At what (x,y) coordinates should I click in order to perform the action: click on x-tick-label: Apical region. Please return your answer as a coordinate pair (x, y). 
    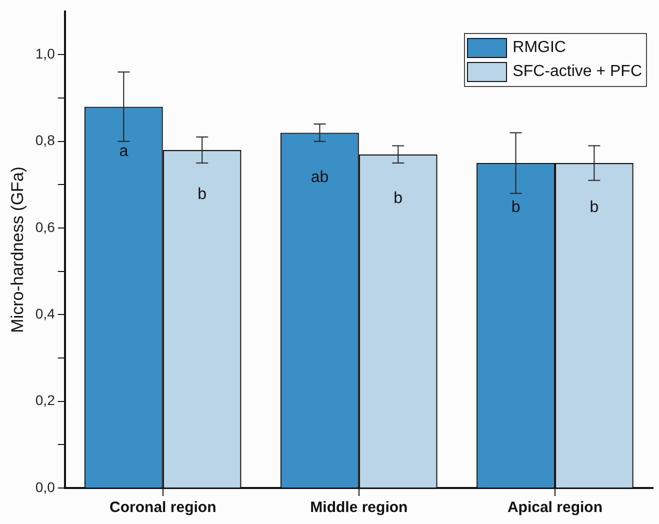
    Looking at the image, I should click on (554, 507).